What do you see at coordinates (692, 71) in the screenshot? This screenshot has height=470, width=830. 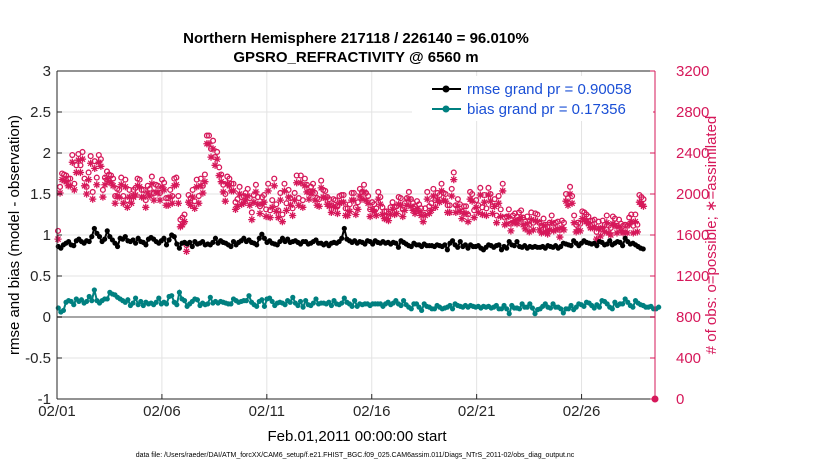 I see `y2-tick-label-8: 3200` at bounding box center [692, 71].